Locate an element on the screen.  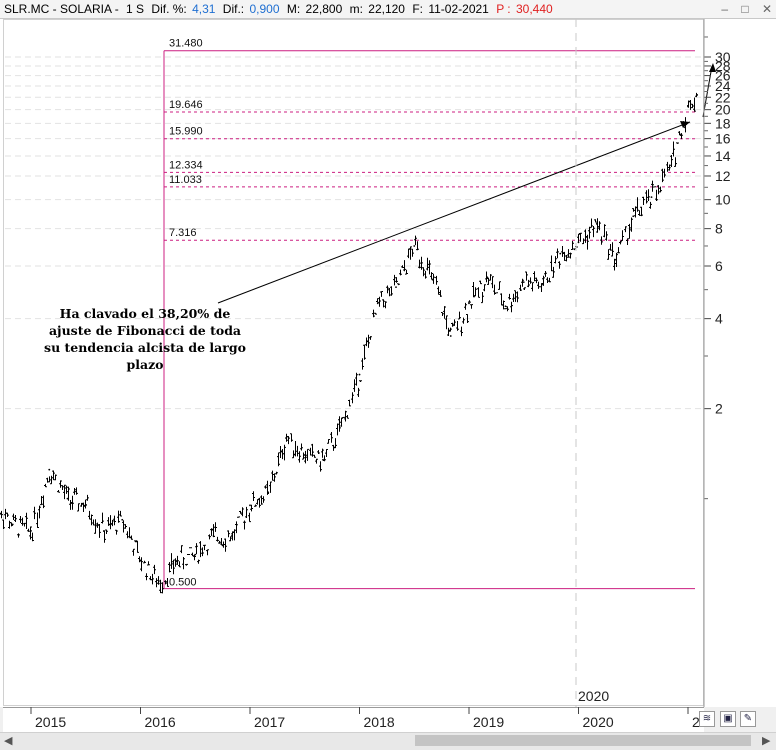
y-tick-label: 18 is located at coordinates (723, 123).